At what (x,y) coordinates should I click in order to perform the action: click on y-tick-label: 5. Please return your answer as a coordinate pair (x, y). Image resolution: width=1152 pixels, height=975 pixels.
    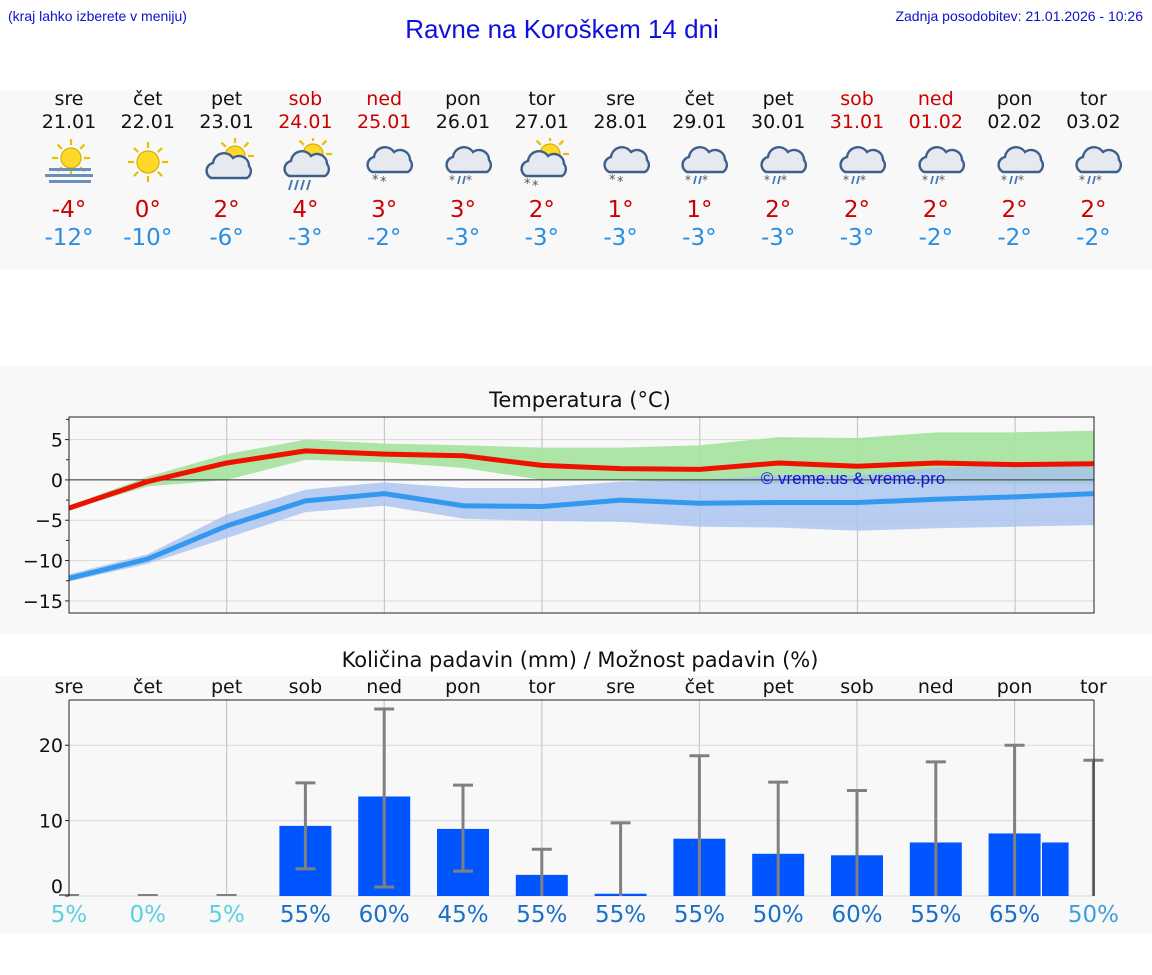
    Looking at the image, I should click on (57, 441).